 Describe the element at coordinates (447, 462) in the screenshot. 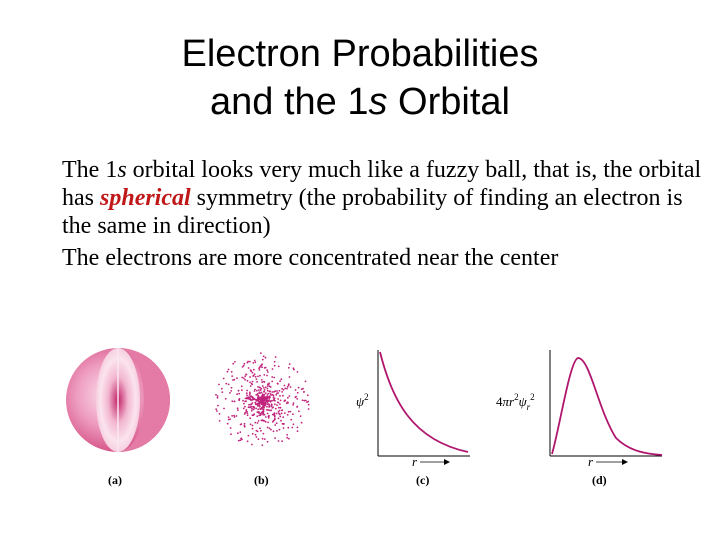

I see `plot-c-arrowhead` at that location.